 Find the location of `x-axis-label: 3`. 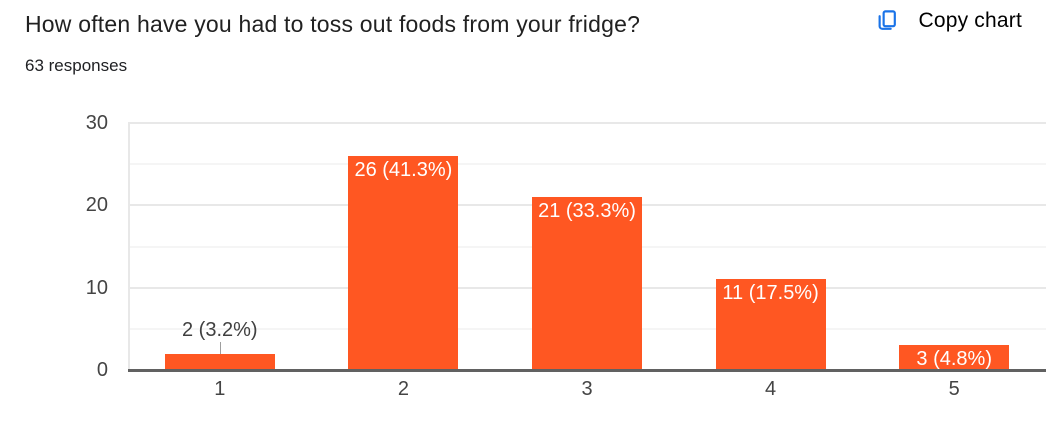

x-axis-label: 3 is located at coordinates (587, 389).